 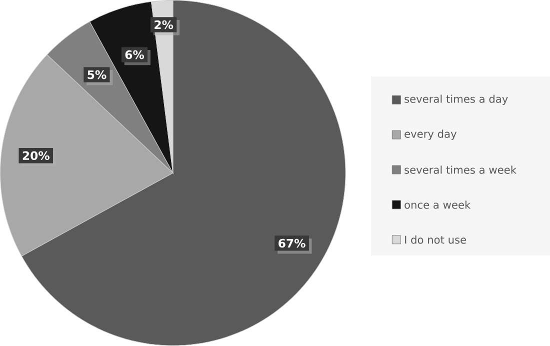 What do you see at coordinates (292, 243) in the screenshot?
I see `data-label: 67%` at bounding box center [292, 243].